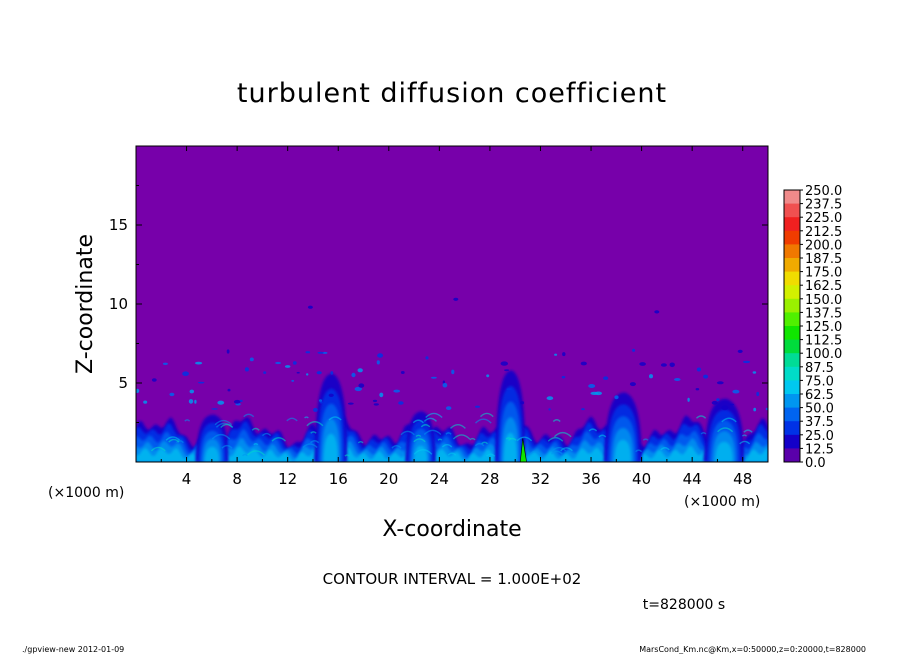 Image resolution: width=904 pixels, height=654 pixels. I want to click on x-tick-label: 8, so click(237, 479).